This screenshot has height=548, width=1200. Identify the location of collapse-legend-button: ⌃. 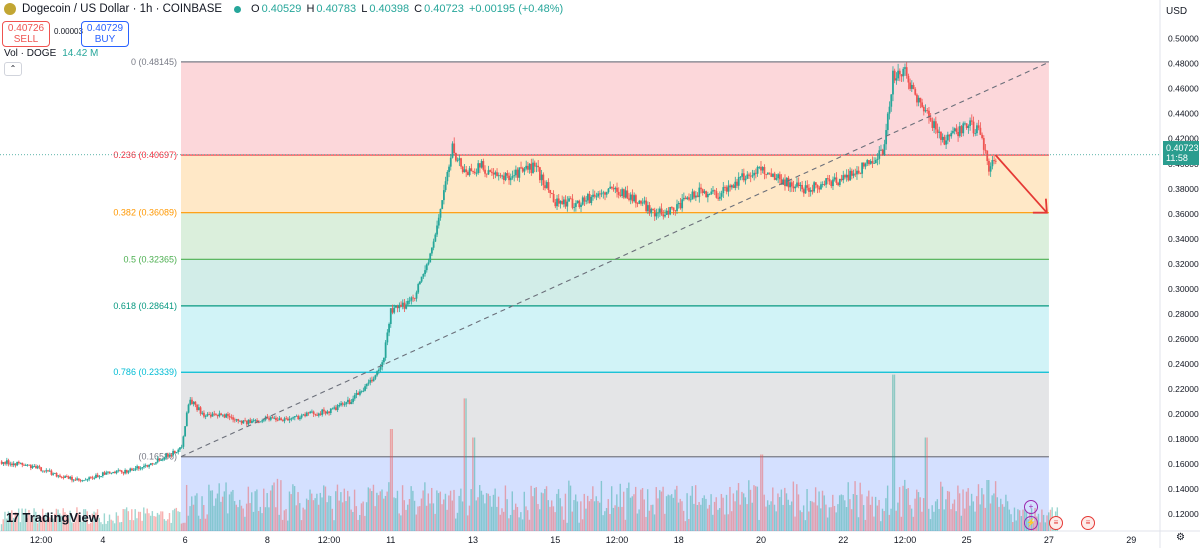
(13, 69).